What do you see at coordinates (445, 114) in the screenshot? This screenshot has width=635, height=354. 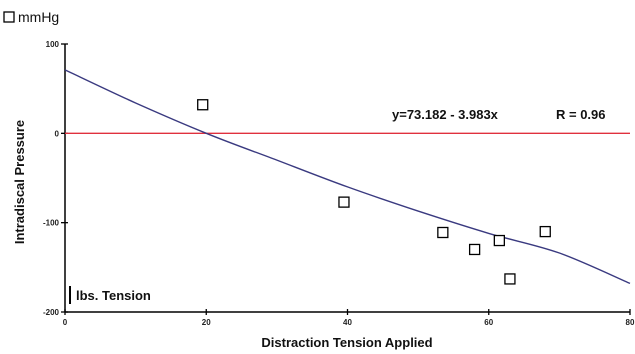 I see `fit-equation: y=73.182 - 3.983x` at bounding box center [445, 114].